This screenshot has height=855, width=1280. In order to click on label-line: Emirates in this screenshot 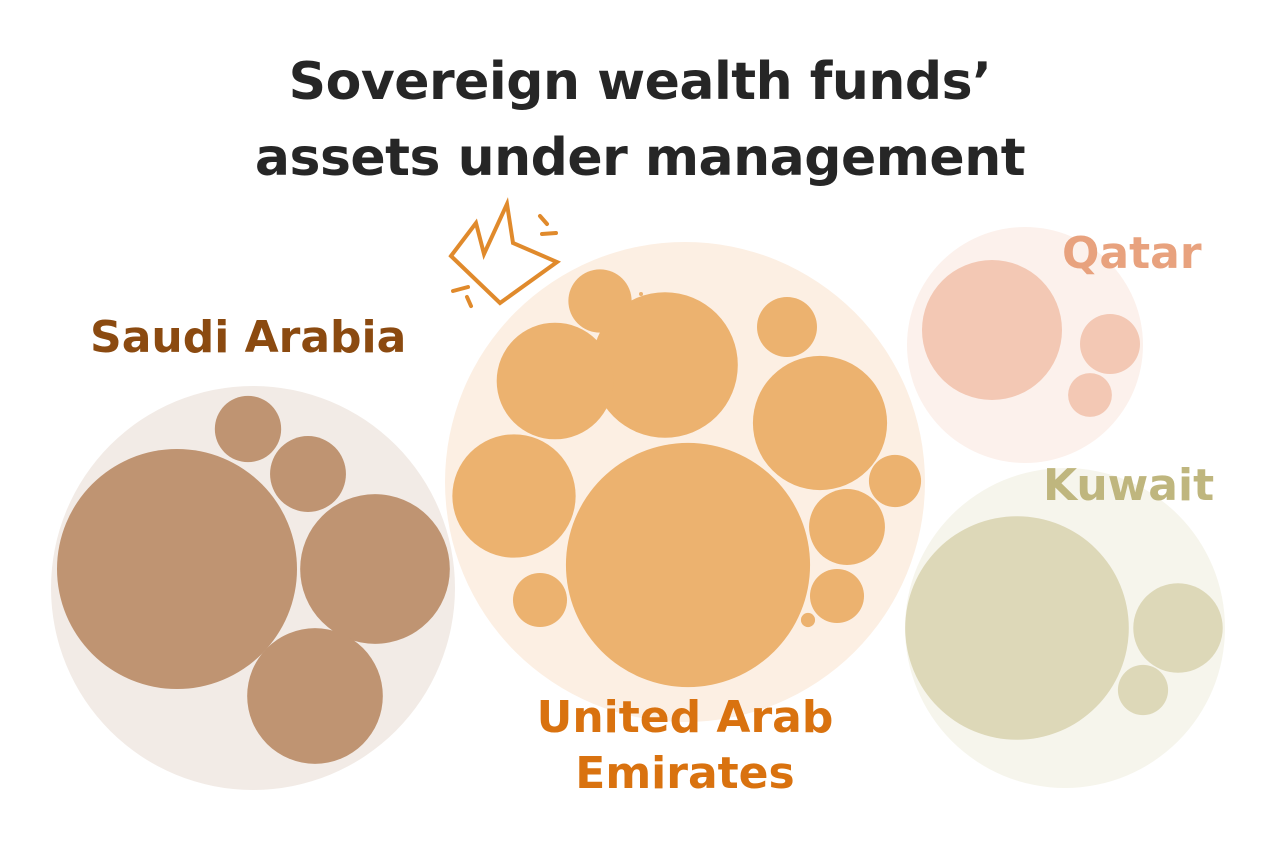, I will do `click(685, 773)`.